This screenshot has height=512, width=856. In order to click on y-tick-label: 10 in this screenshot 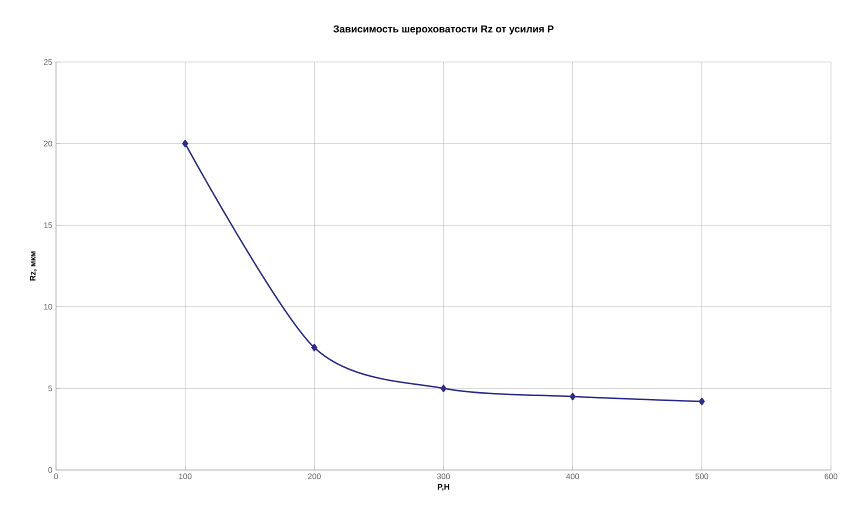, I will do `click(48, 307)`.